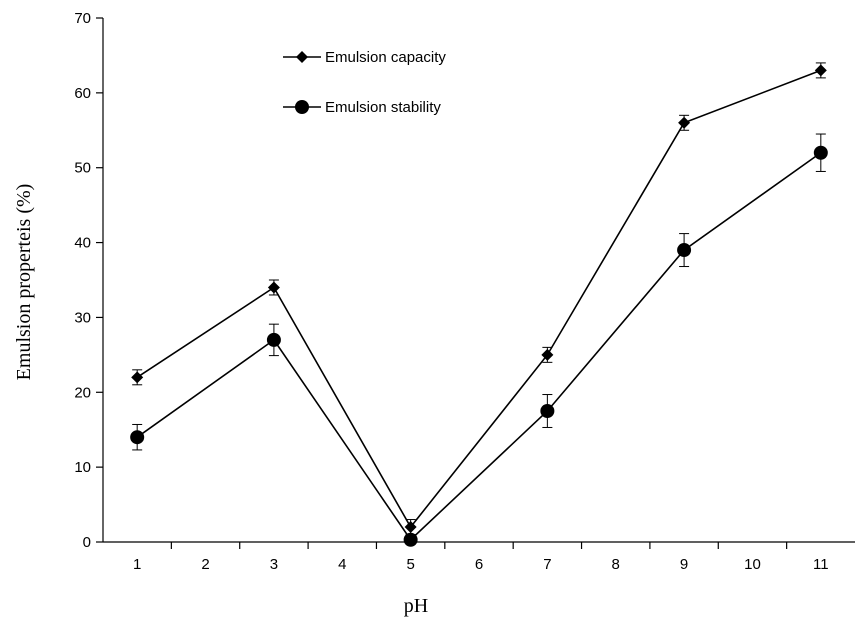 The height and width of the screenshot is (618, 856). I want to click on legend-item: Emulsion capacity, so click(364, 57).